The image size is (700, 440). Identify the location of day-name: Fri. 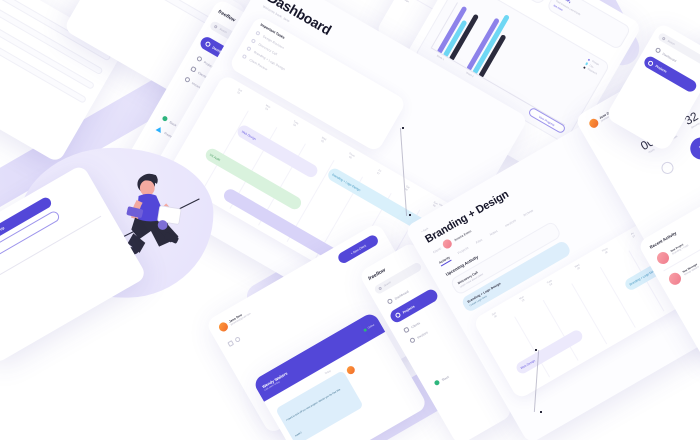
(379, 171).